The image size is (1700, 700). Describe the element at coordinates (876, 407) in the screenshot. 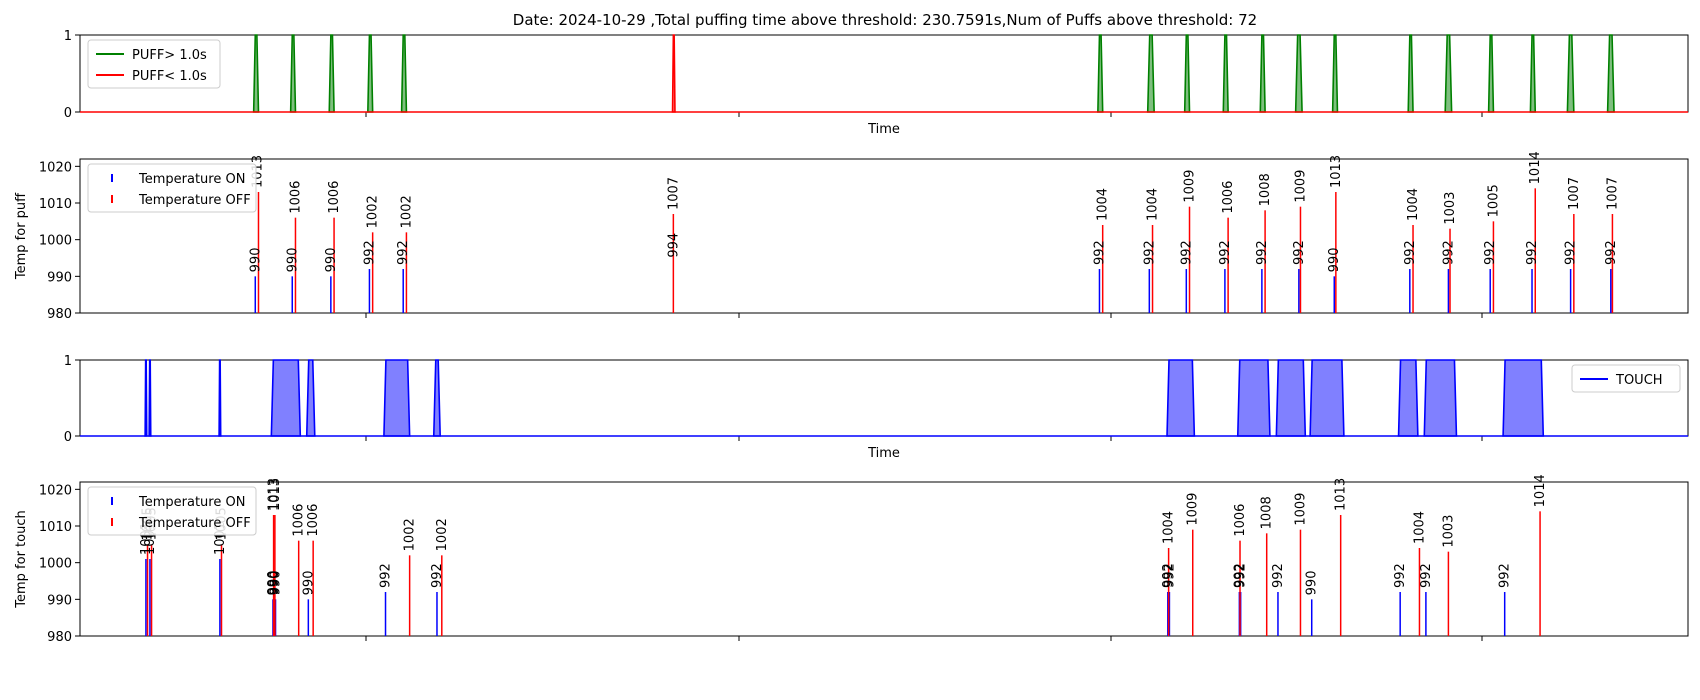

I see `axes-touch: 0 1 Time TOUCH` at that location.